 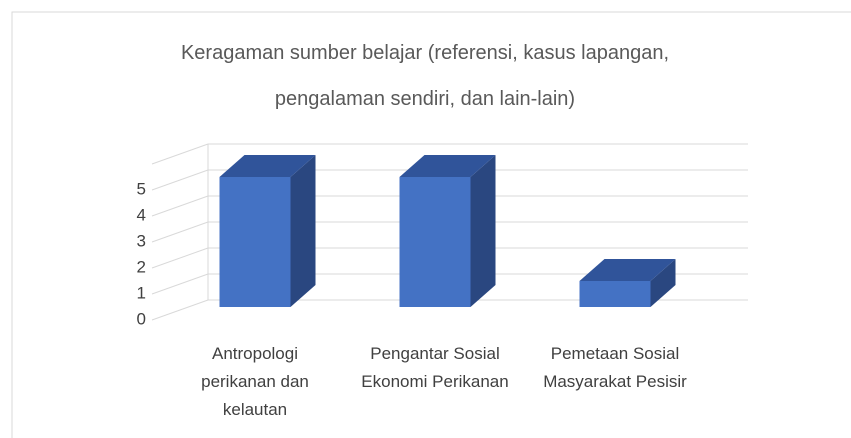 I want to click on y-tick-label: 0, so click(x=141, y=318).